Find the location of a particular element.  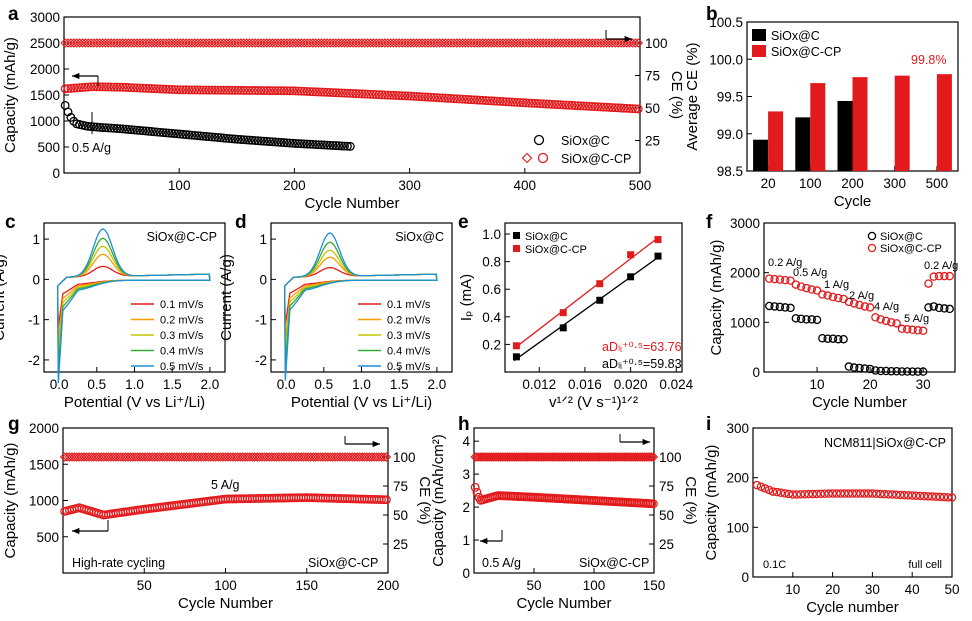

y-axis-label-g: Capacity (mAh/g) is located at coordinates (10, 501).